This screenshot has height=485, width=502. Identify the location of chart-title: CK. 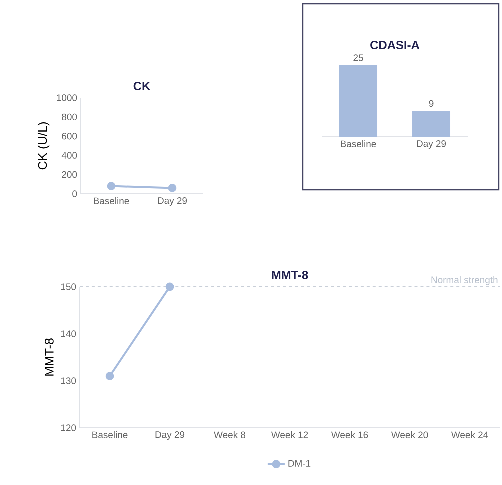
(142, 86).